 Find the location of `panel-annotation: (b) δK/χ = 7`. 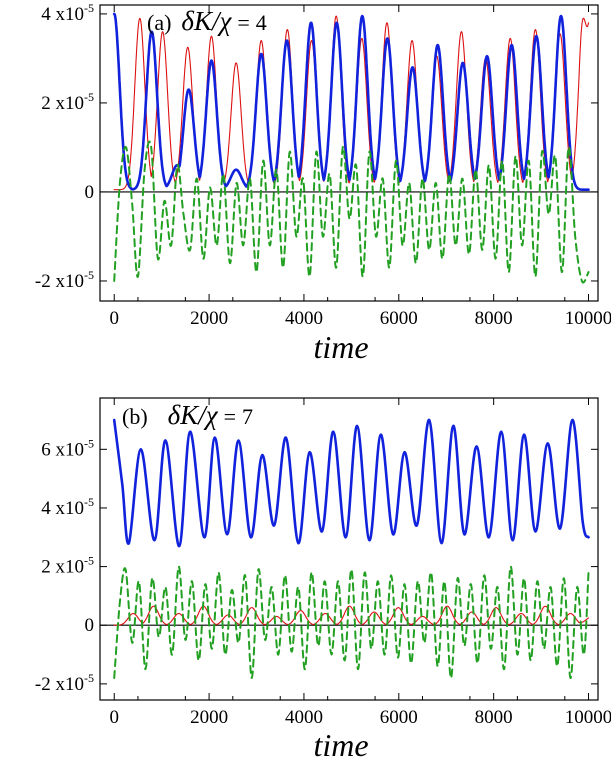

panel-annotation: (b) δK/χ = 7 is located at coordinates (187, 415).